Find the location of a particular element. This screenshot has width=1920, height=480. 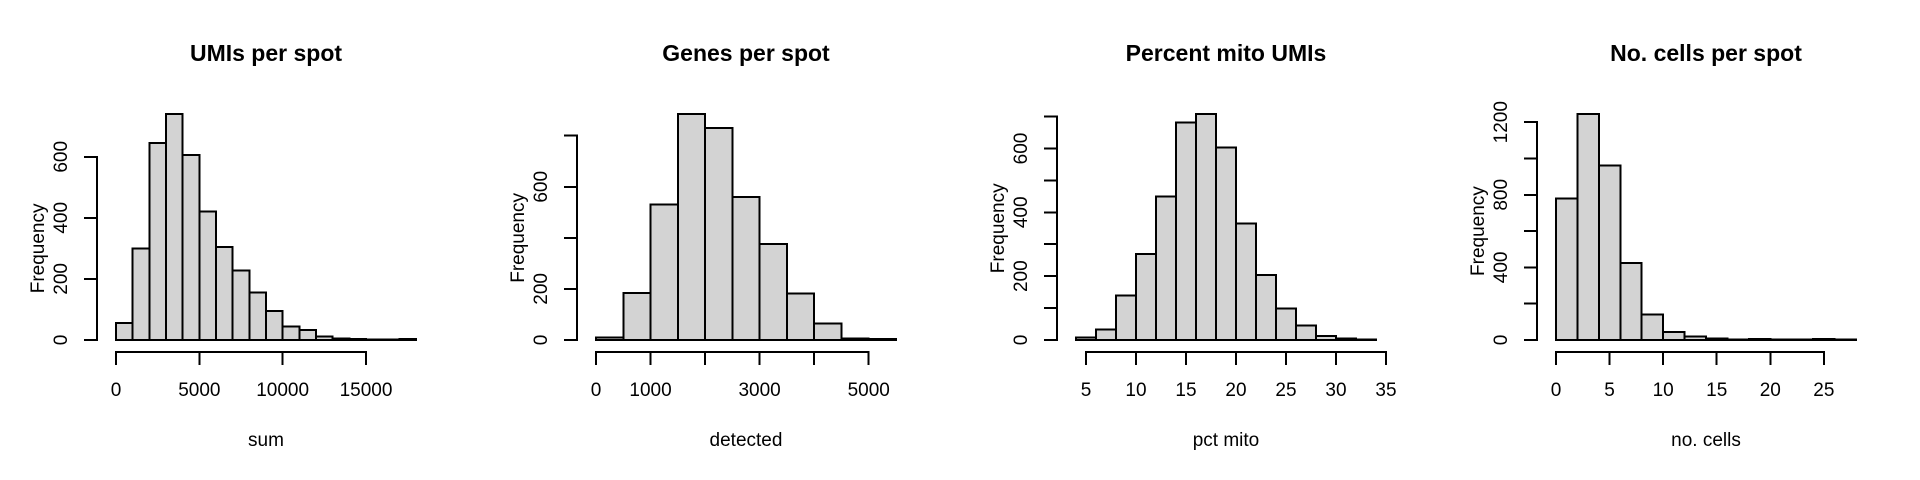

x-tick-label: 1000 is located at coordinates (650, 390).